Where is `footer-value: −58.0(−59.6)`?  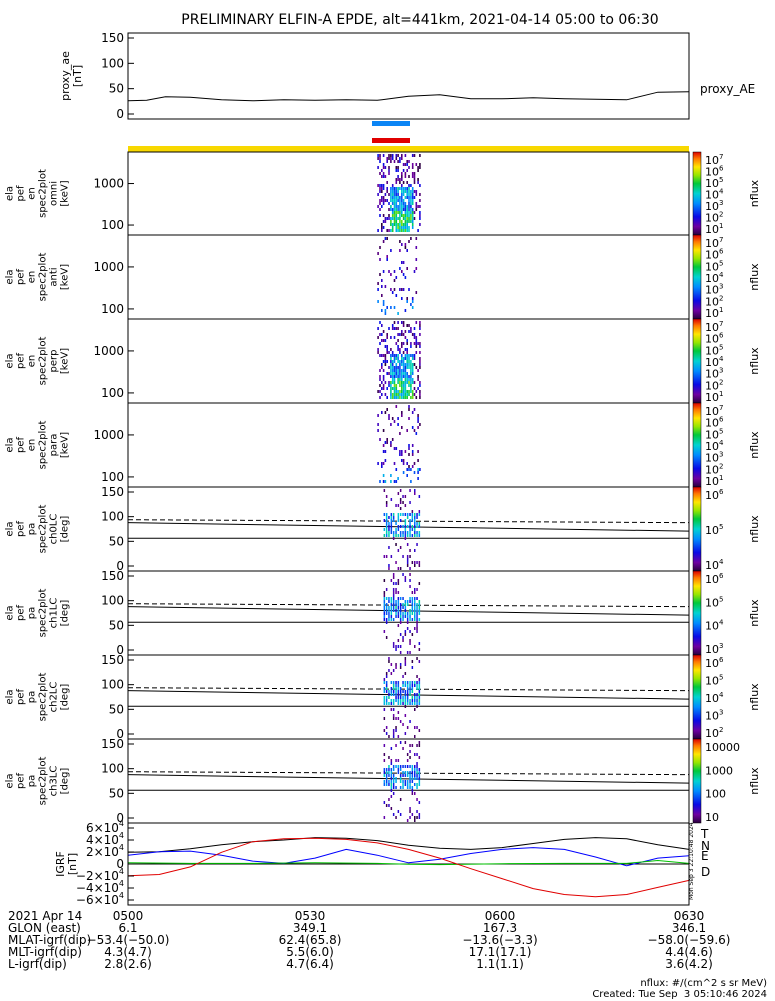
footer-value: −58.0(−59.6) is located at coordinates (689, 940).